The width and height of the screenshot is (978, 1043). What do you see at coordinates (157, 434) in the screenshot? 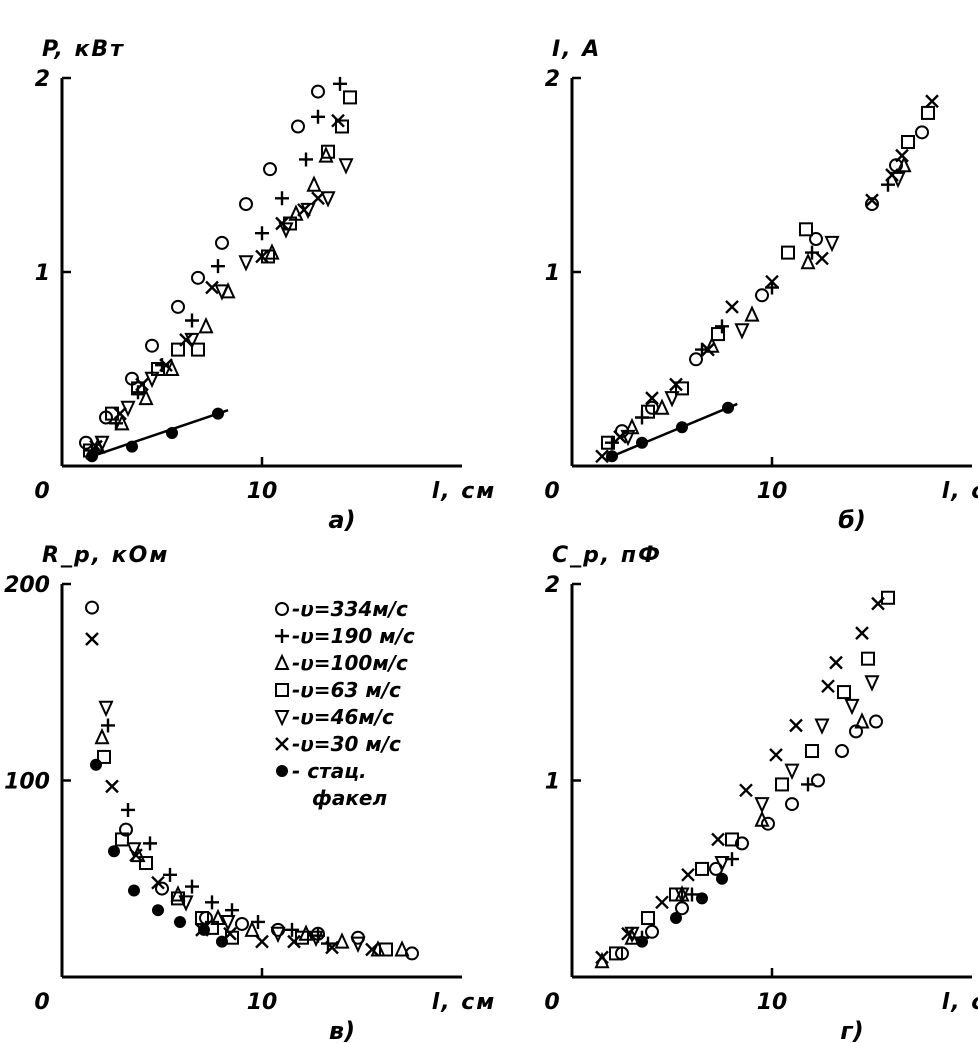
I see `fit-line` at bounding box center [157, 434].